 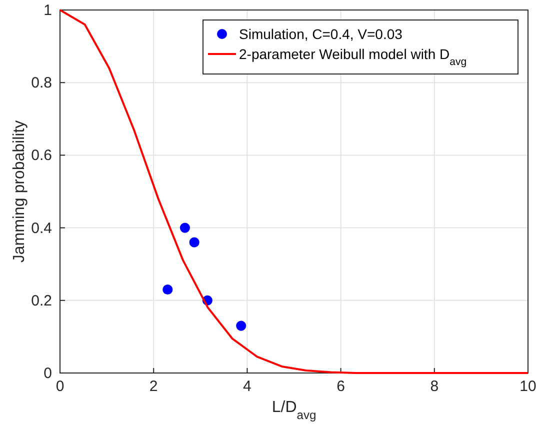 I want to click on y-tick-label: 0.4, so click(x=41, y=228).